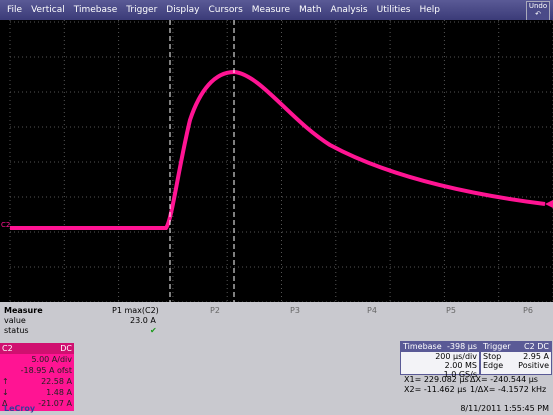  What do you see at coordinates (7, 348) in the screenshot?
I see `channel-name: C2` at bounding box center [7, 348].